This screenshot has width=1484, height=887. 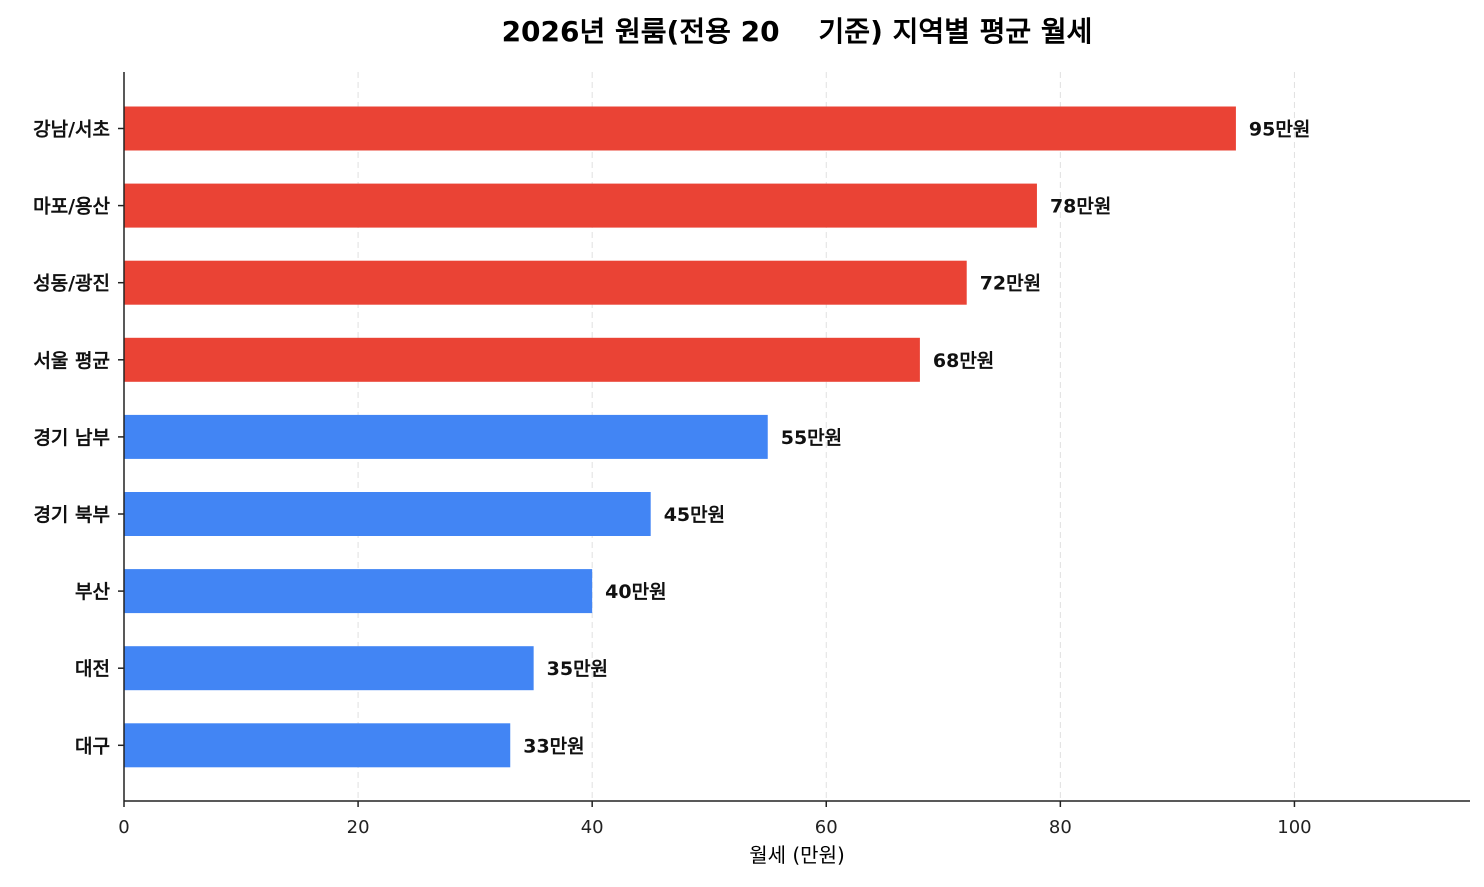 What do you see at coordinates (963, 361) in the screenshot?
I see `data-label: 68만원` at bounding box center [963, 361].